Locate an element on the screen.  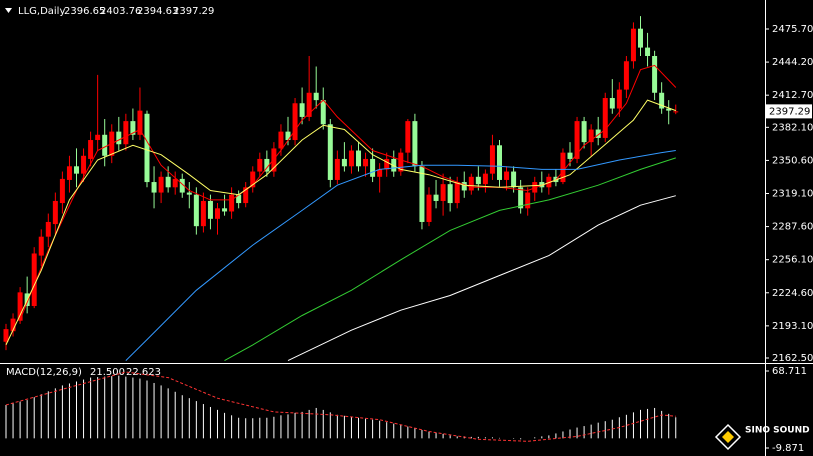
macd-title: MACD(12,26,9) is located at coordinates (44, 372).